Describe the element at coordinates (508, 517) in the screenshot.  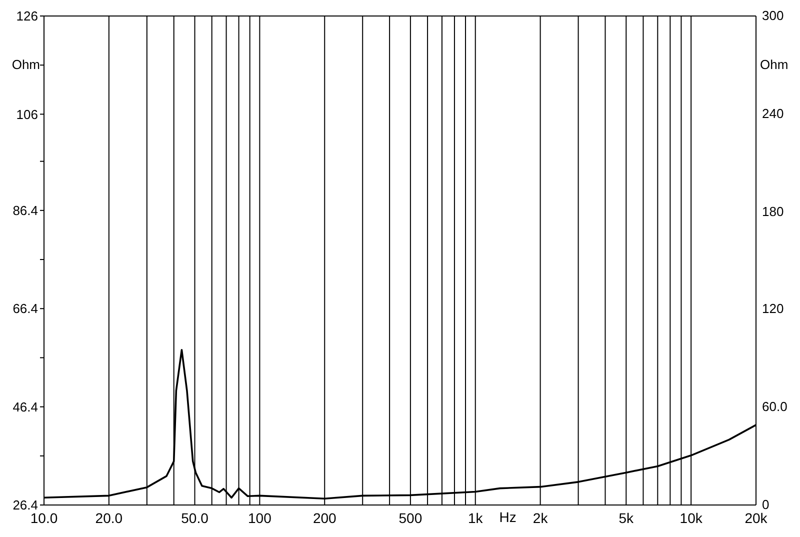
I see `x-axis-title: Hz` at that location.